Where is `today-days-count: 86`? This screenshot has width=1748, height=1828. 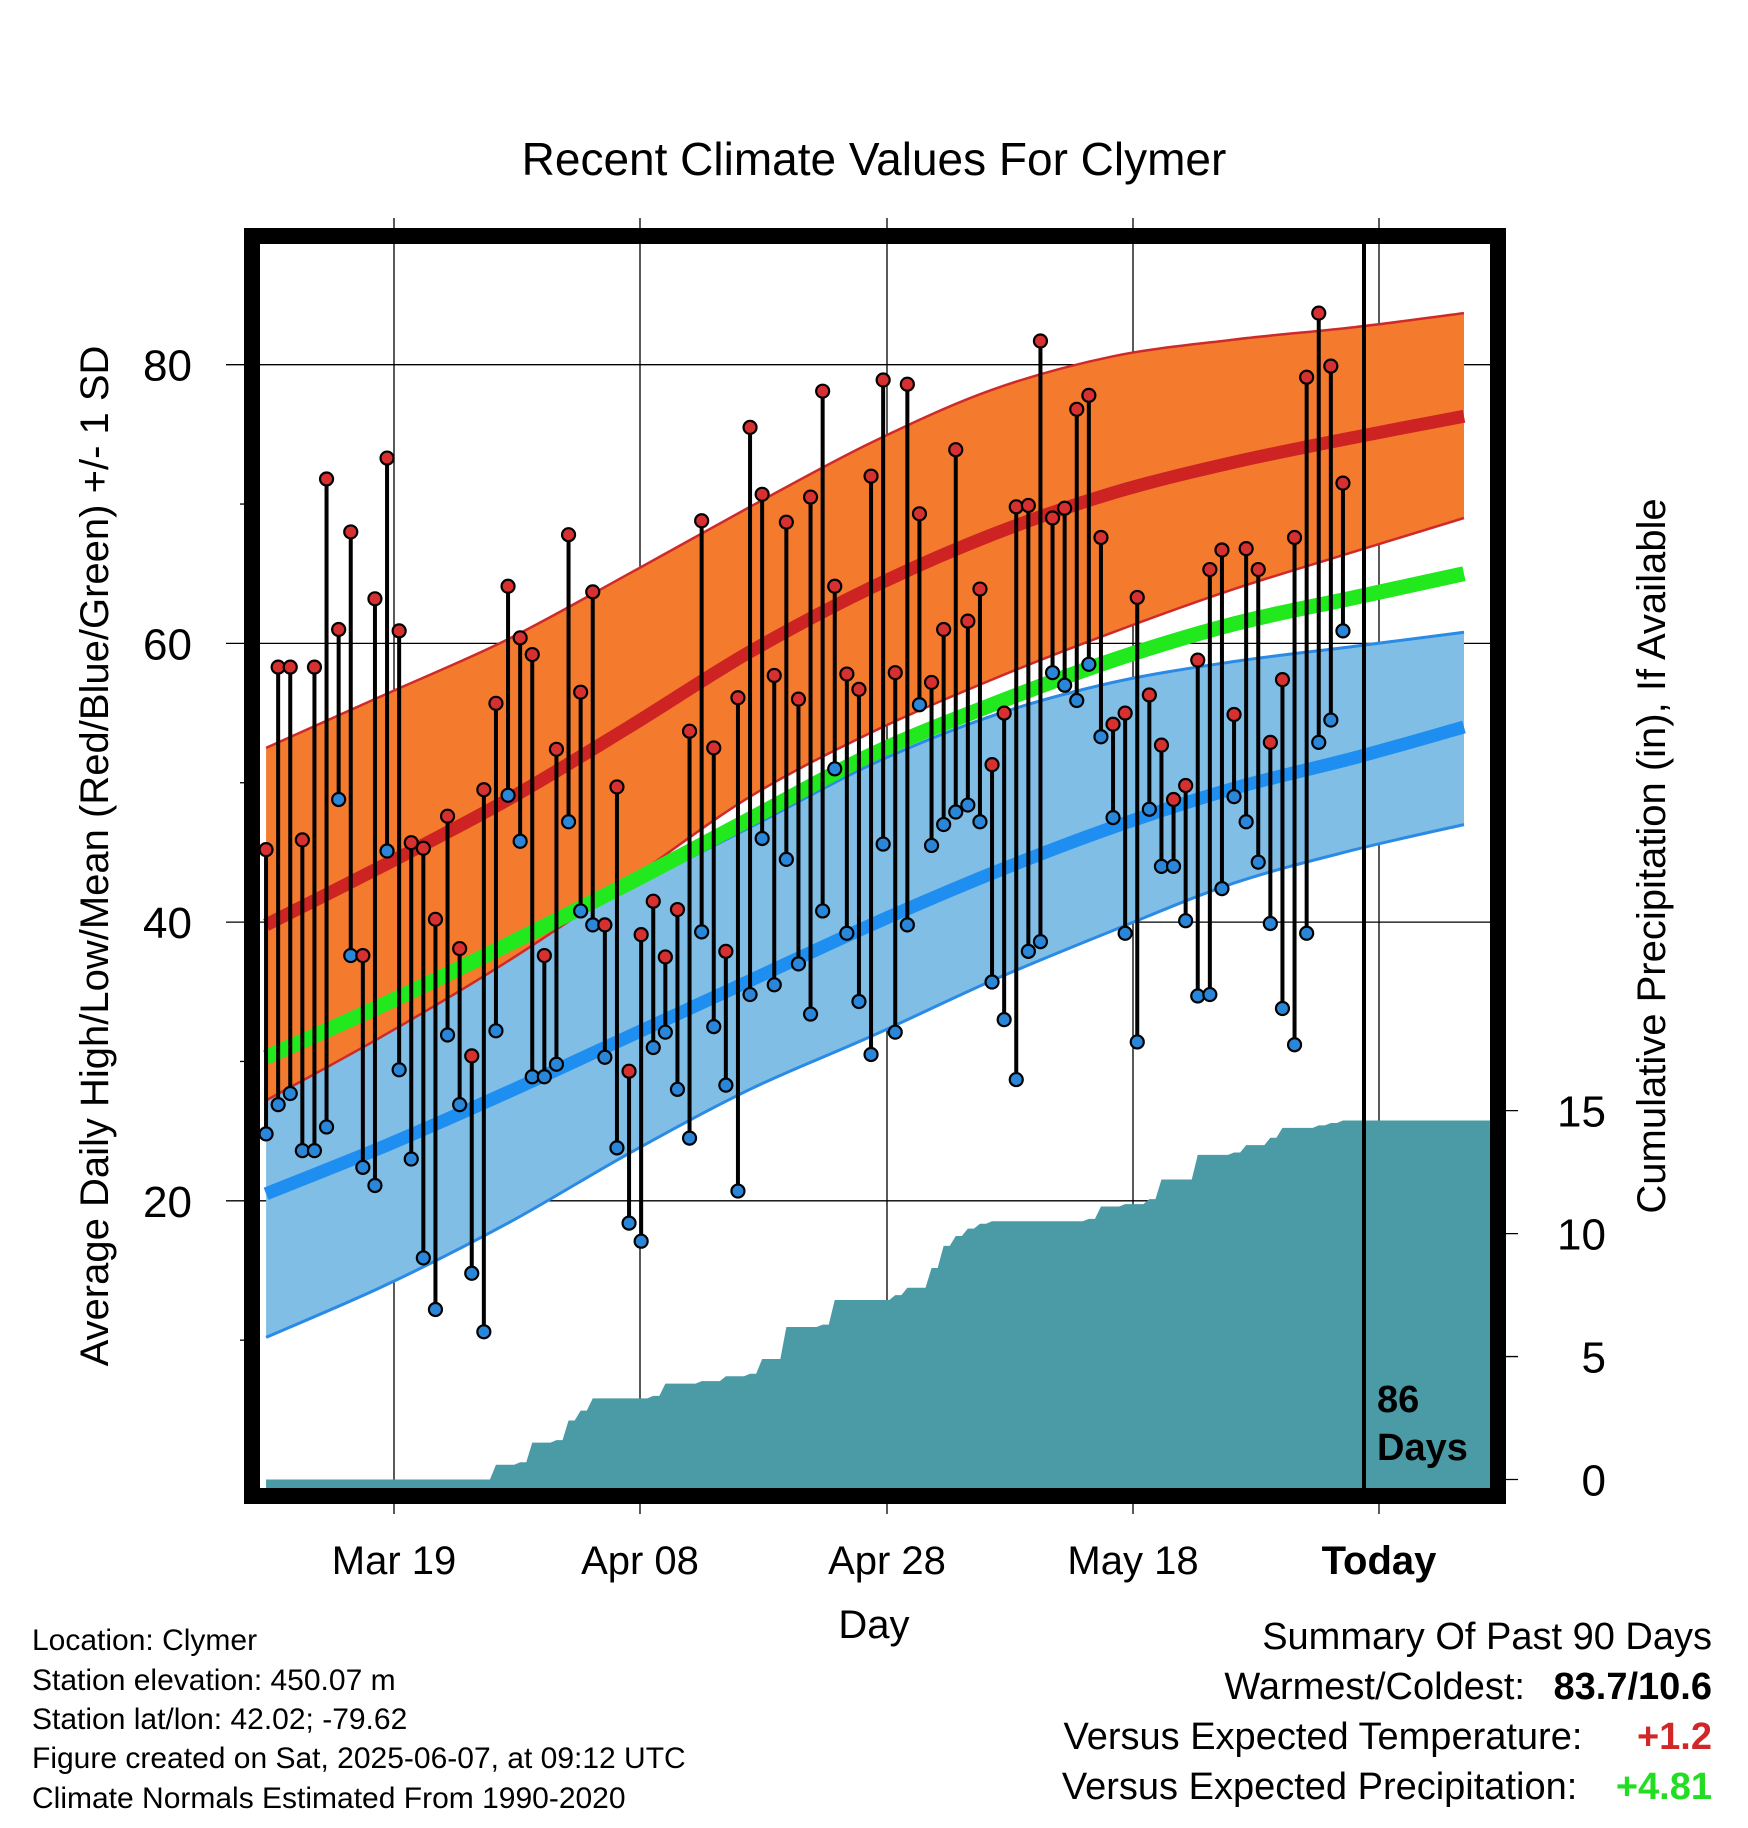
today-days-count: 86 is located at coordinates (1398, 1400).